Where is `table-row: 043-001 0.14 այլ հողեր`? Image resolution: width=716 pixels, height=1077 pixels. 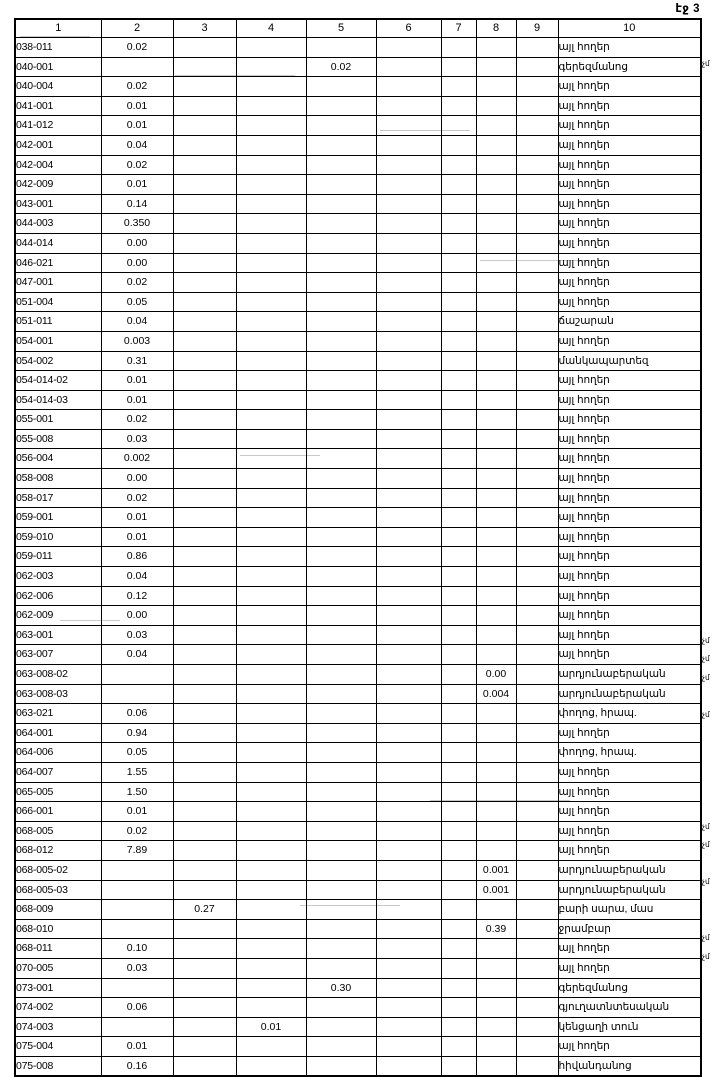
table-row: 043-001 0.14 այլ հողեր is located at coordinates (358, 204).